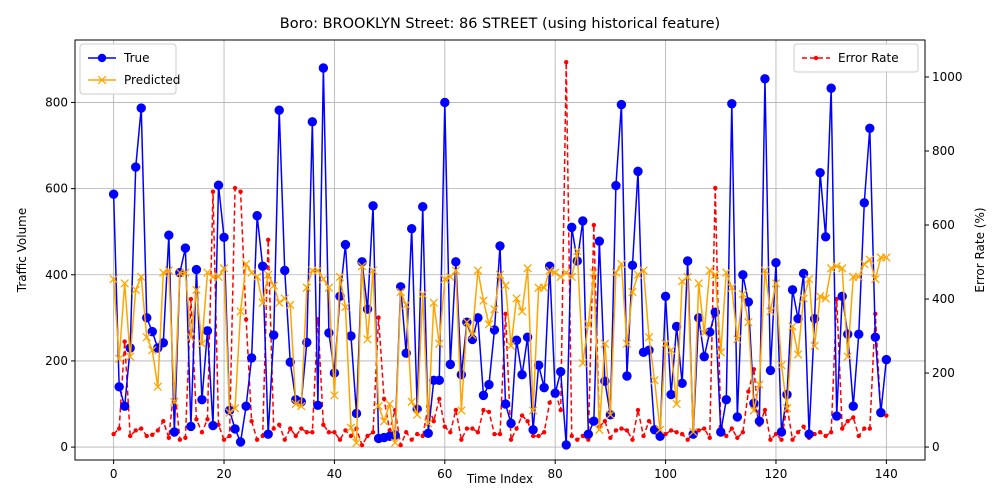  What do you see at coordinates (943, 151) in the screenshot?
I see `y-right-tick-label: 800` at bounding box center [943, 151].